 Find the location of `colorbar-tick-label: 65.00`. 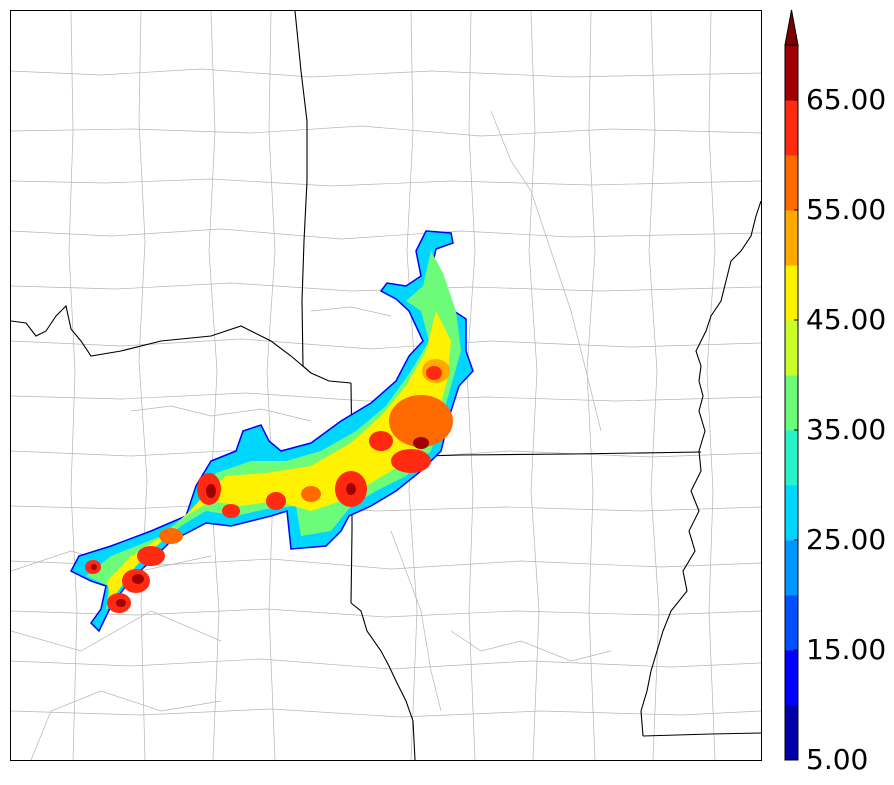

colorbar-tick-label: 65.00 is located at coordinates (846, 99).